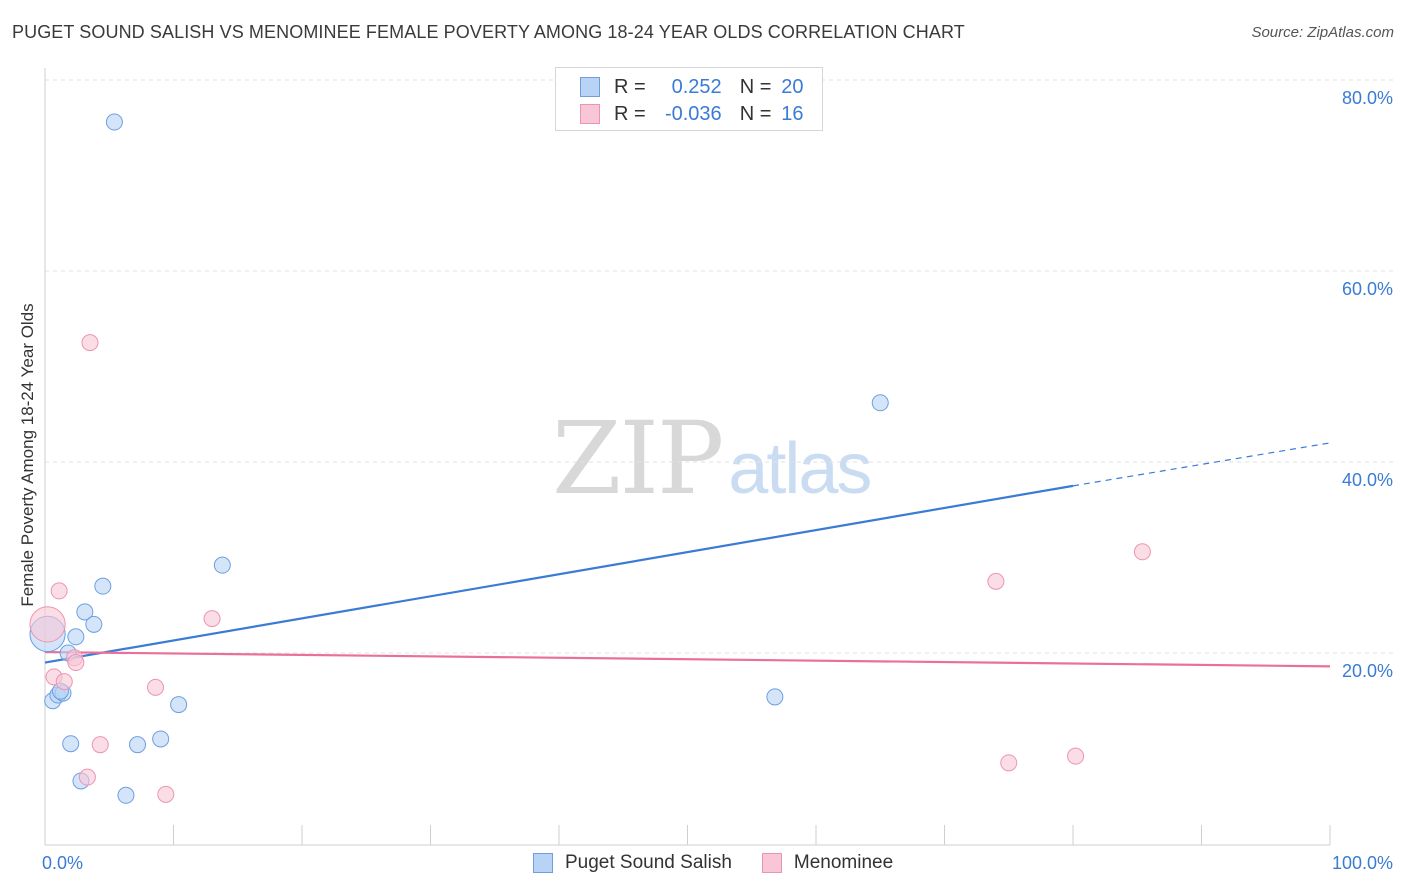 Image resolution: width=1406 pixels, height=892 pixels. I want to click on legend-r-value: -0.036, so click(693, 113).